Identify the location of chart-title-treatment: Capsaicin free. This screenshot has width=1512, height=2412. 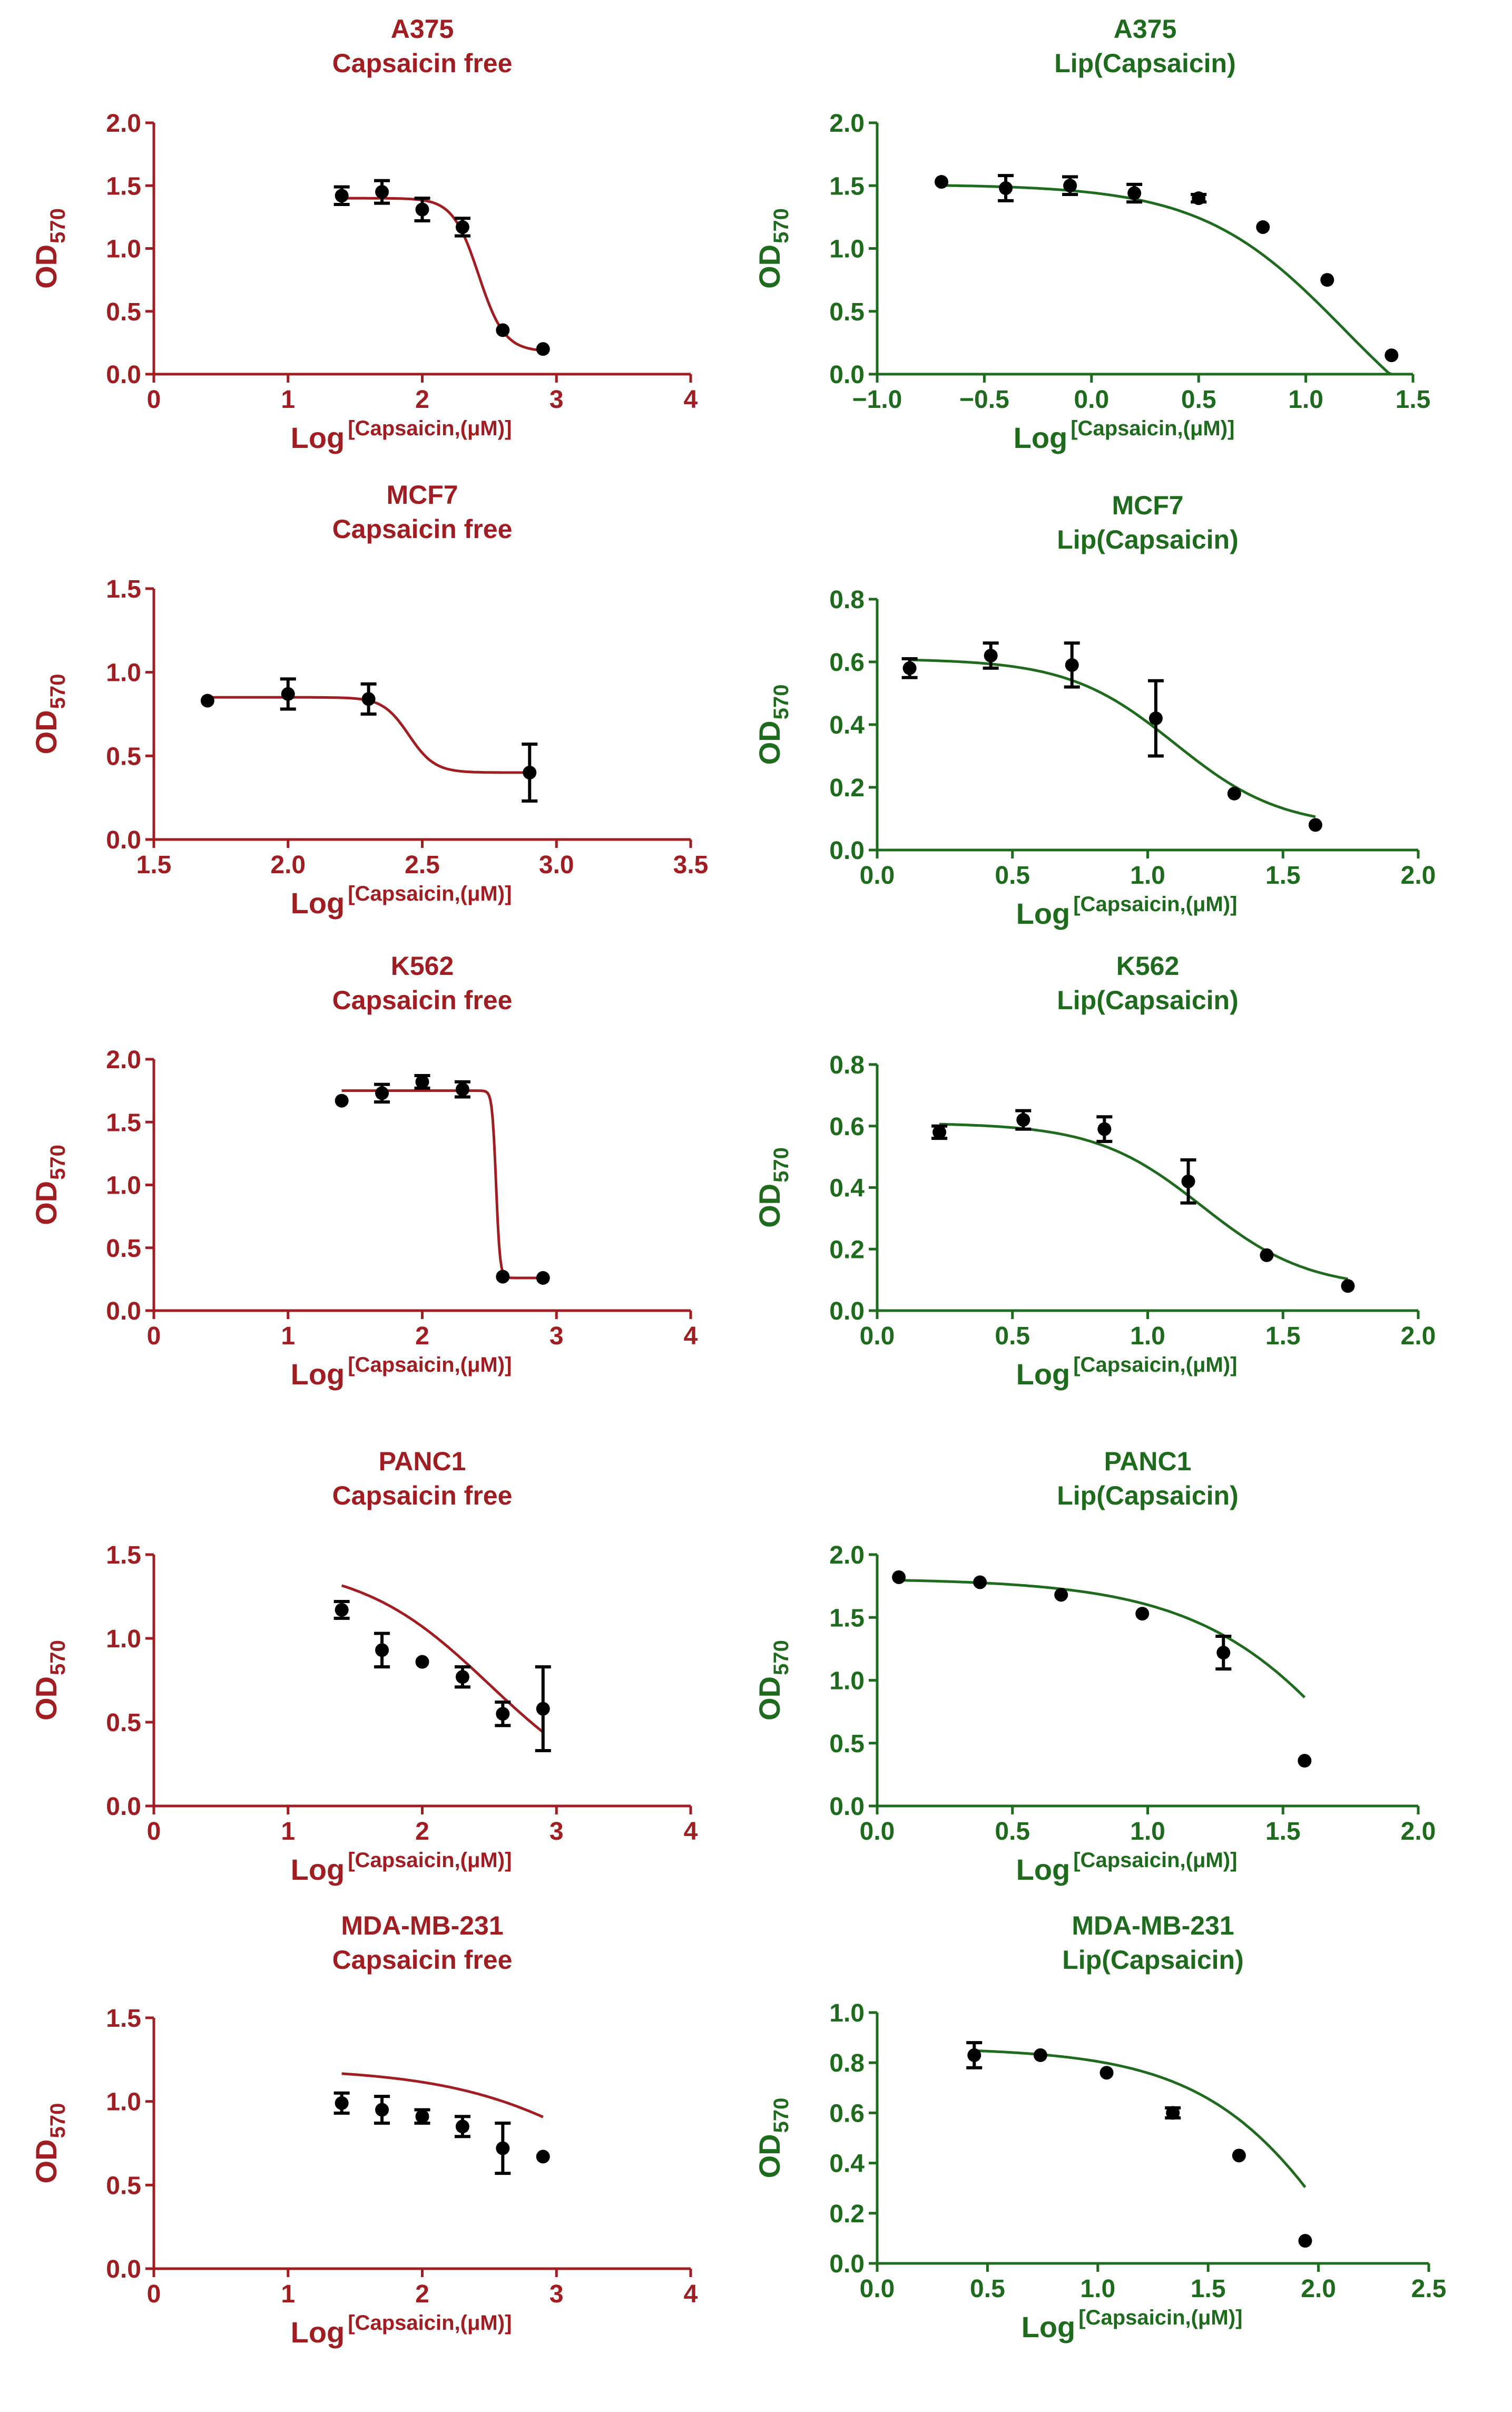
(422, 529).